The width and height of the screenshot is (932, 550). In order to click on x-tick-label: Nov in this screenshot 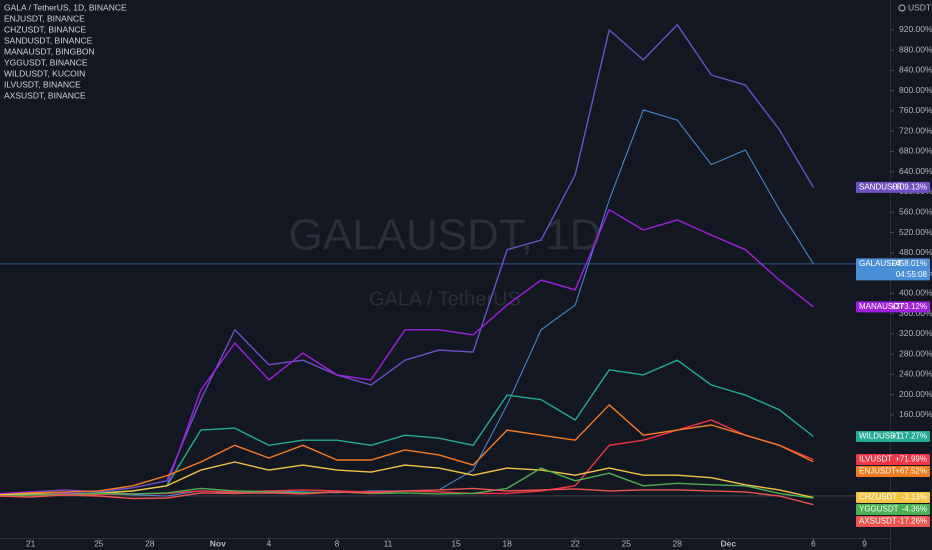, I will do `click(218, 543)`.